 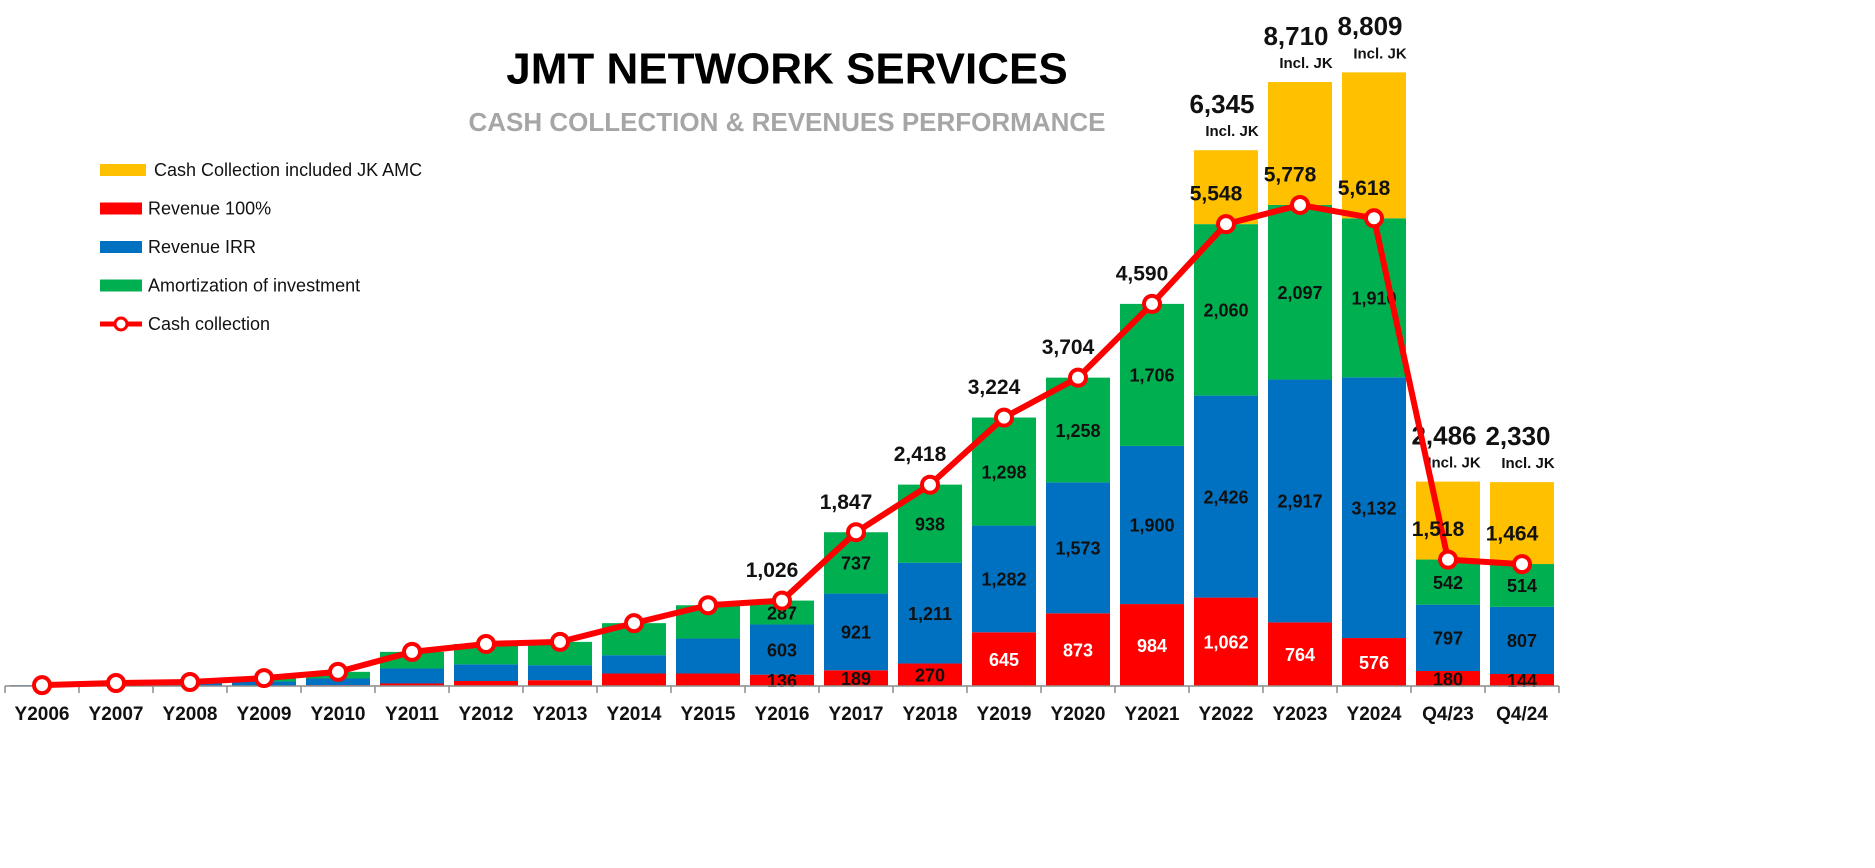 I want to click on legend-label: Cash collection, so click(x=209, y=324).